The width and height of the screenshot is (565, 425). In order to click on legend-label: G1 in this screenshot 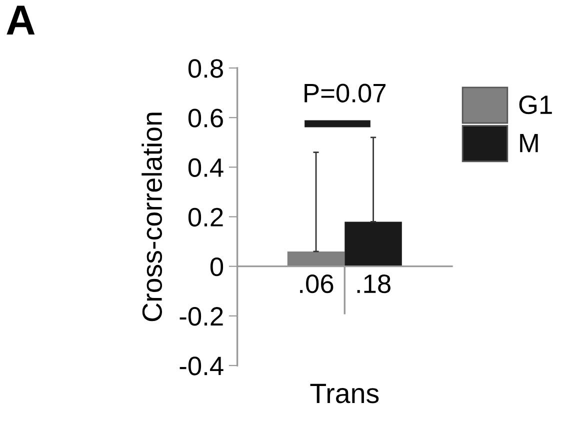, I will do `click(535, 104)`.